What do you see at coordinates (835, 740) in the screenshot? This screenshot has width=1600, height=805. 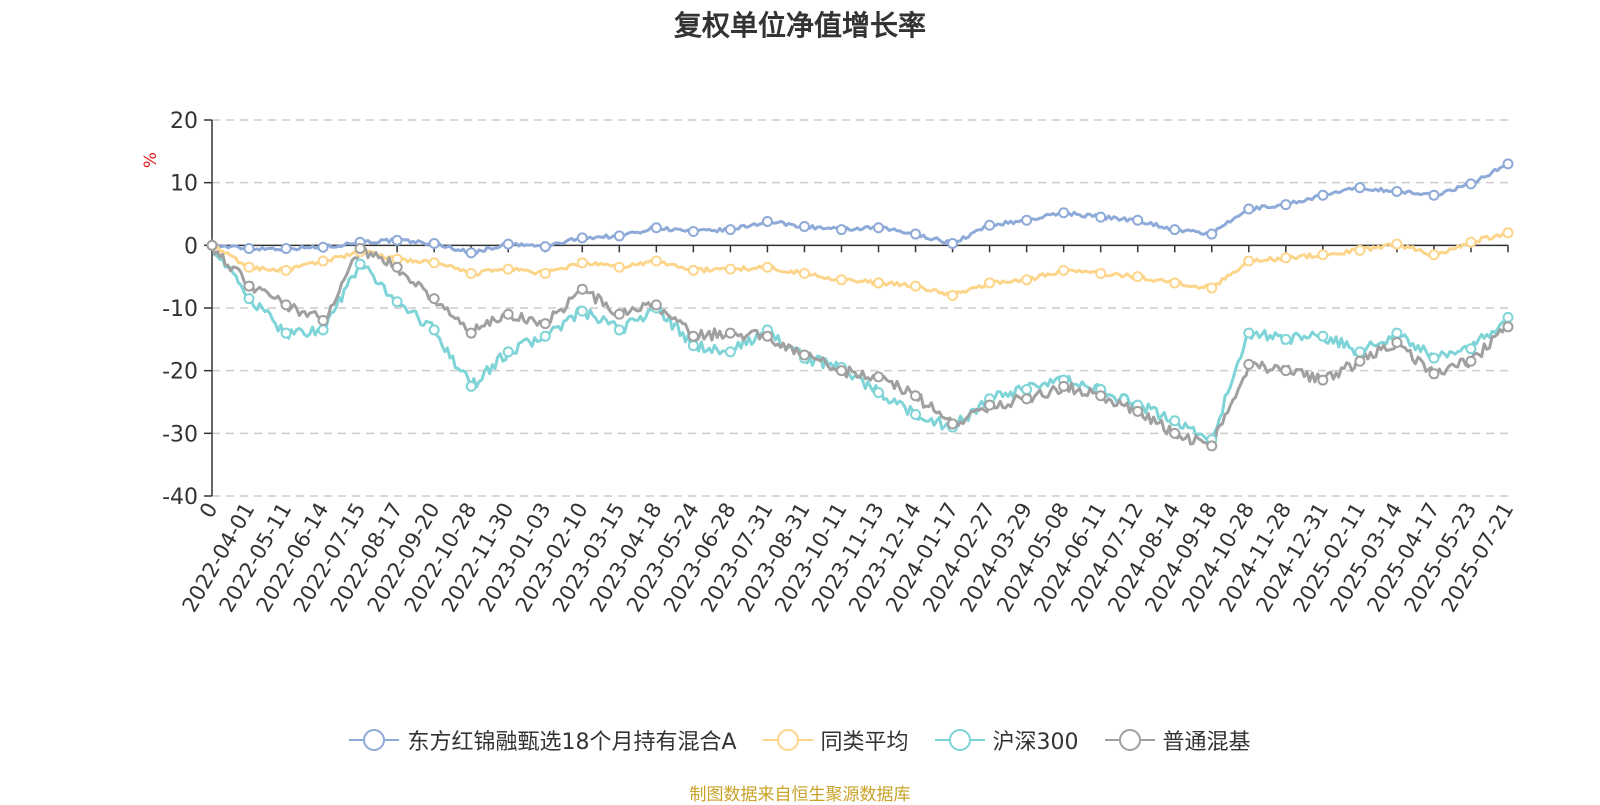 I see `legend-item: 同类平均` at bounding box center [835, 740].